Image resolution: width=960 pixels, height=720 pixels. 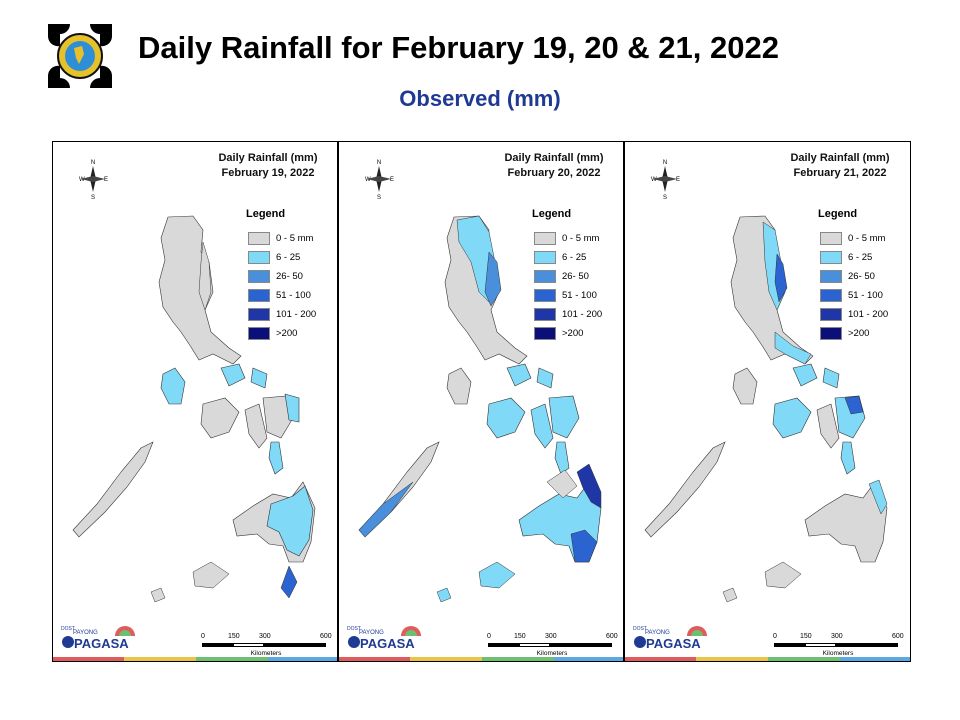 What do you see at coordinates (480, 98) in the screenshot?
I see `page-subtitle: Observed (mm)` at bounding box center [480, 98].